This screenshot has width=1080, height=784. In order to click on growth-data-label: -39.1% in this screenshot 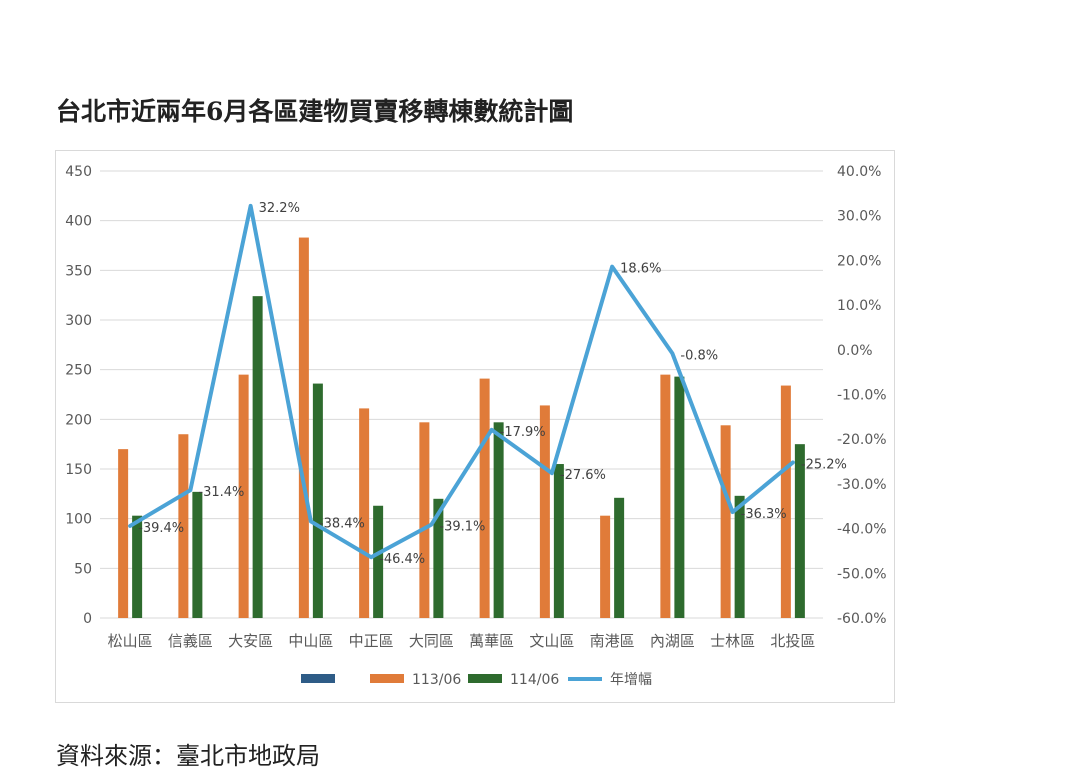, I will do `click(462, 527)`.